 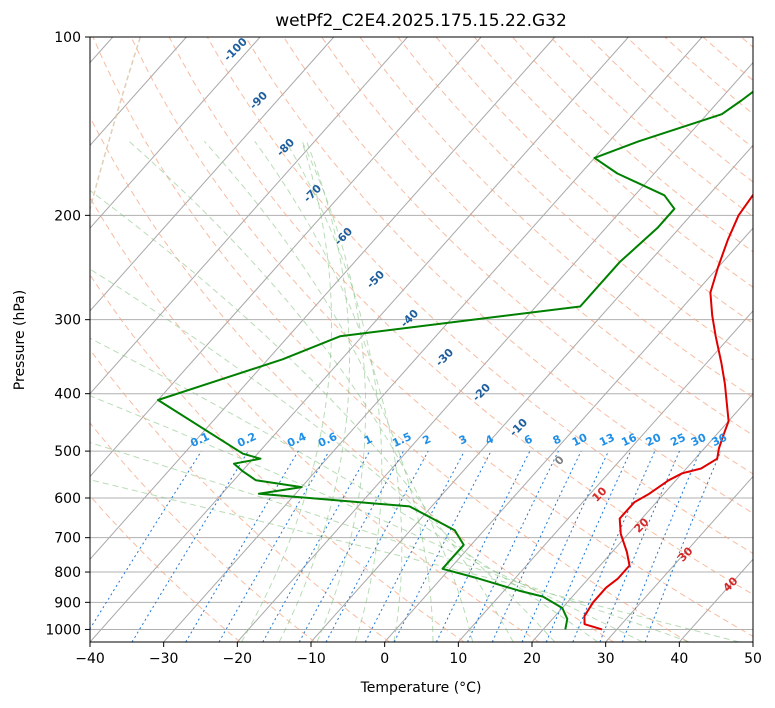 What do you see at coordinates (421, 688) in the screenshot?
I see `x-axis-label: Temperature (°C)` at bounding box center [421, 688].